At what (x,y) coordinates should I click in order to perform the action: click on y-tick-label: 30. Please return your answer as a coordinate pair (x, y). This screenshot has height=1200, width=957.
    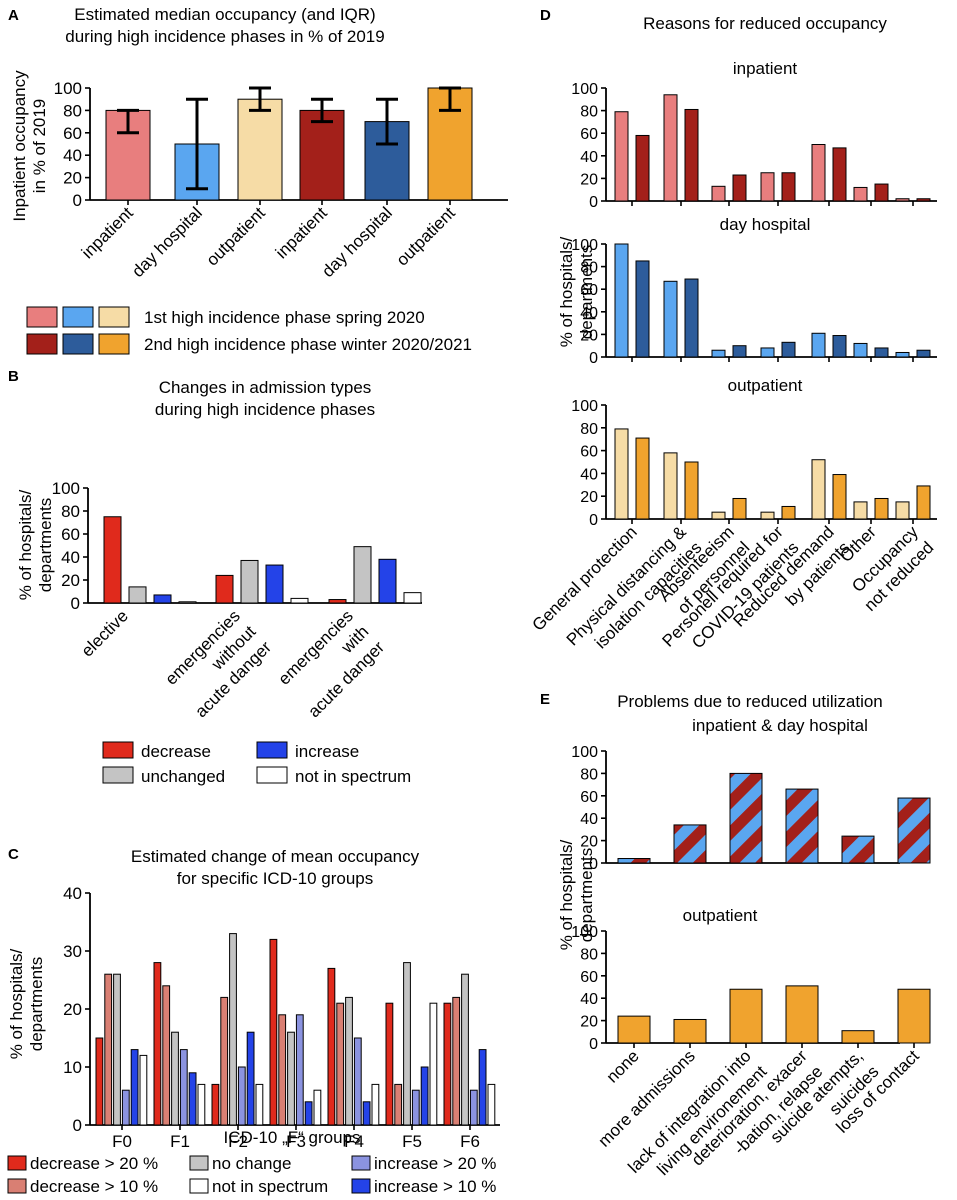
    Looking at the image, I should click on (72, 951).